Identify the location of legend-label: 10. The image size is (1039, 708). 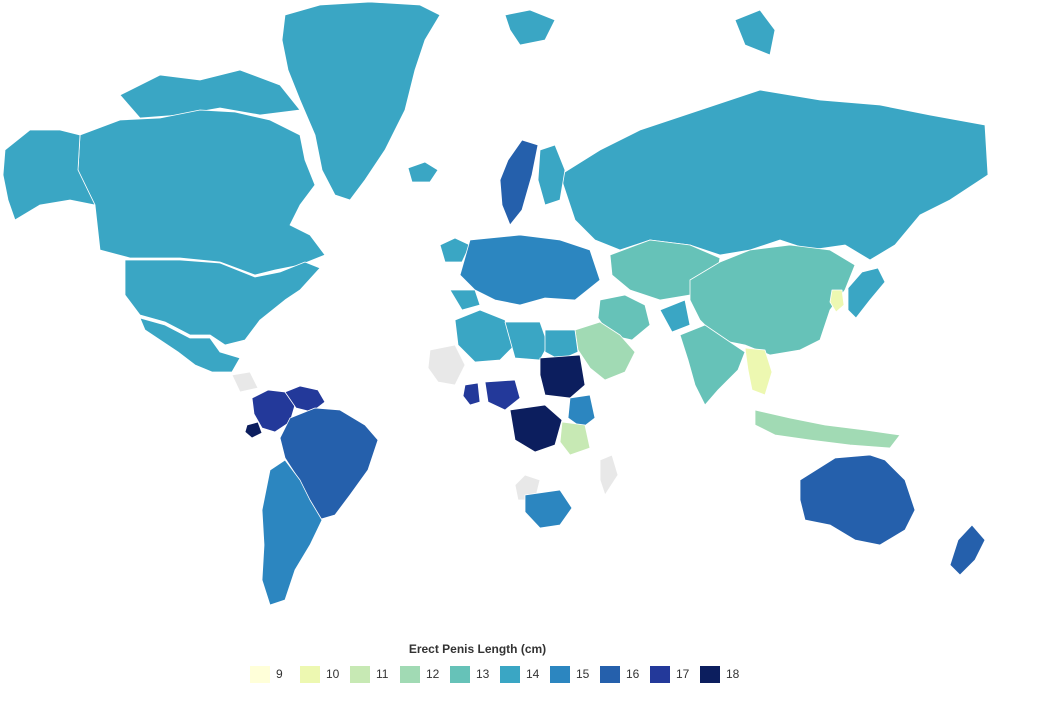
(333, 674).